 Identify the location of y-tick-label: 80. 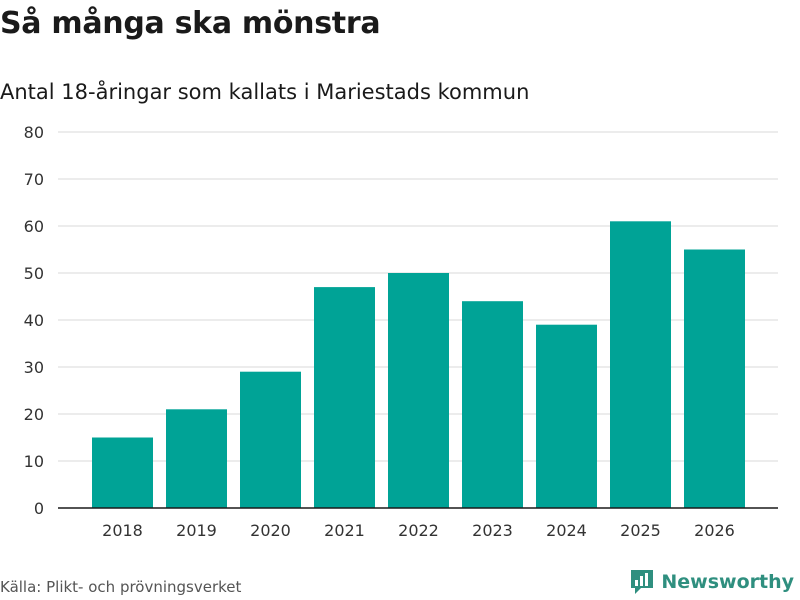
(34, 132).